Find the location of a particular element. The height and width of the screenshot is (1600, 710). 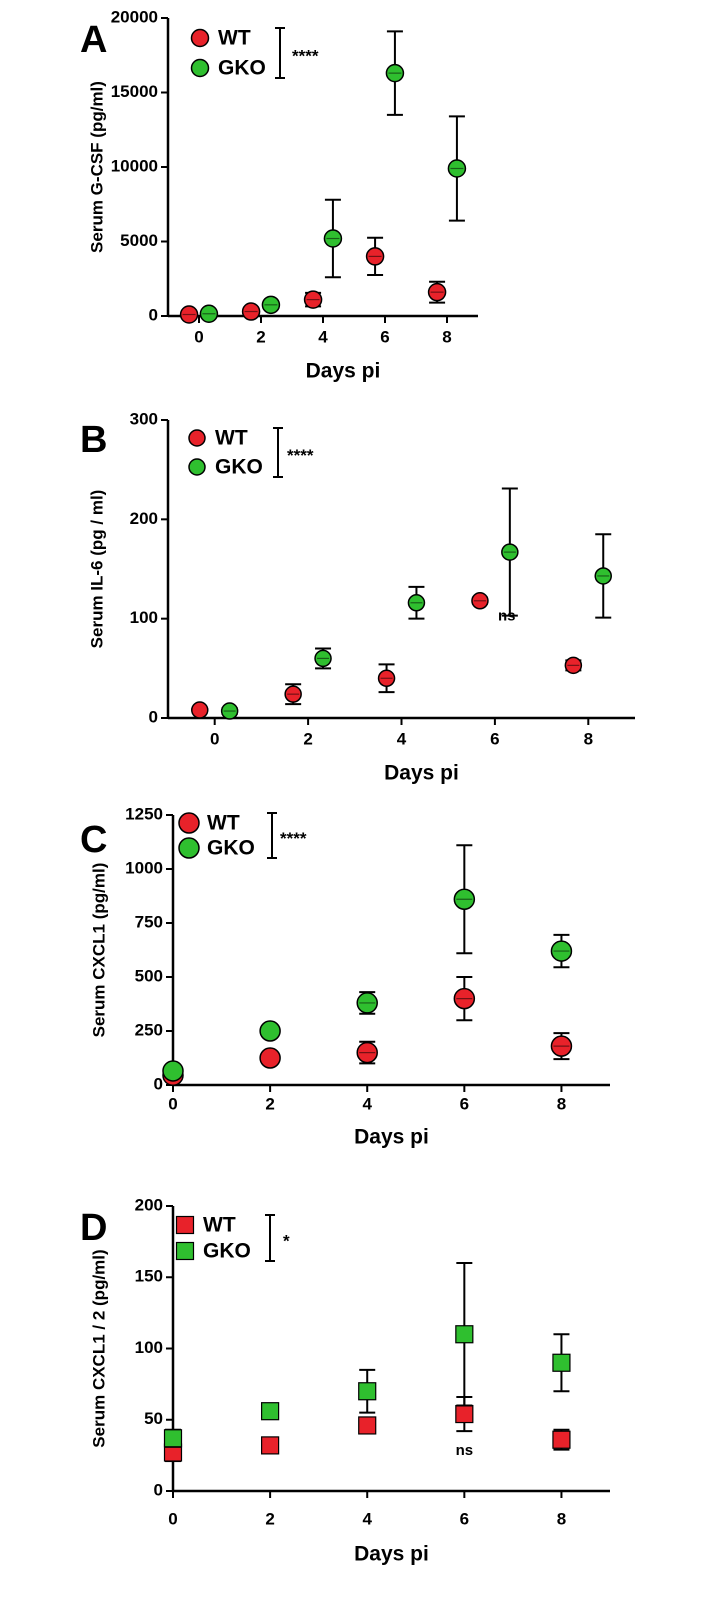

panel-letter-d: D is located at coordinates (93, 1228).